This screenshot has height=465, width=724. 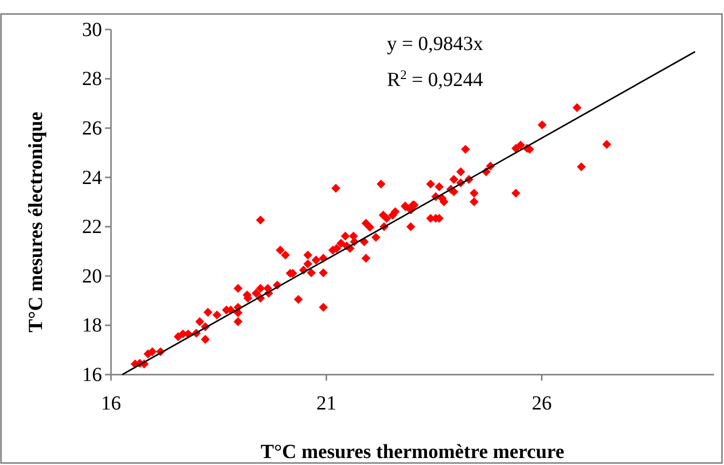 I want to click on y-tick-label: 26, so click(x=92, y=129).